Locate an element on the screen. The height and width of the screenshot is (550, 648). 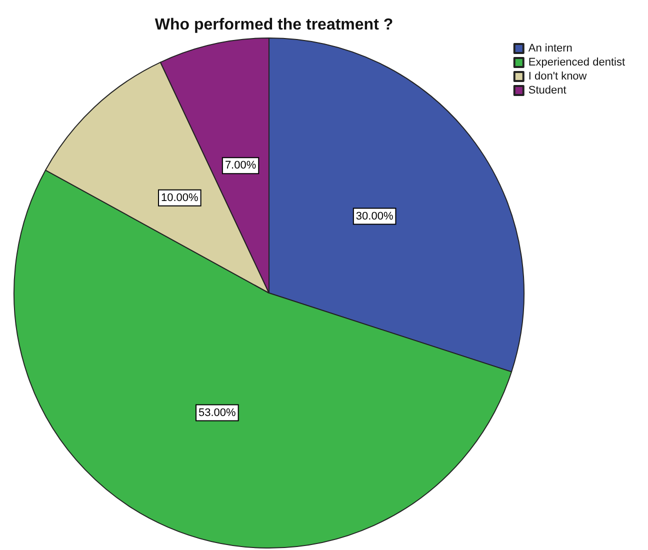
legend-label: Student is located at coordinates (547, 90).